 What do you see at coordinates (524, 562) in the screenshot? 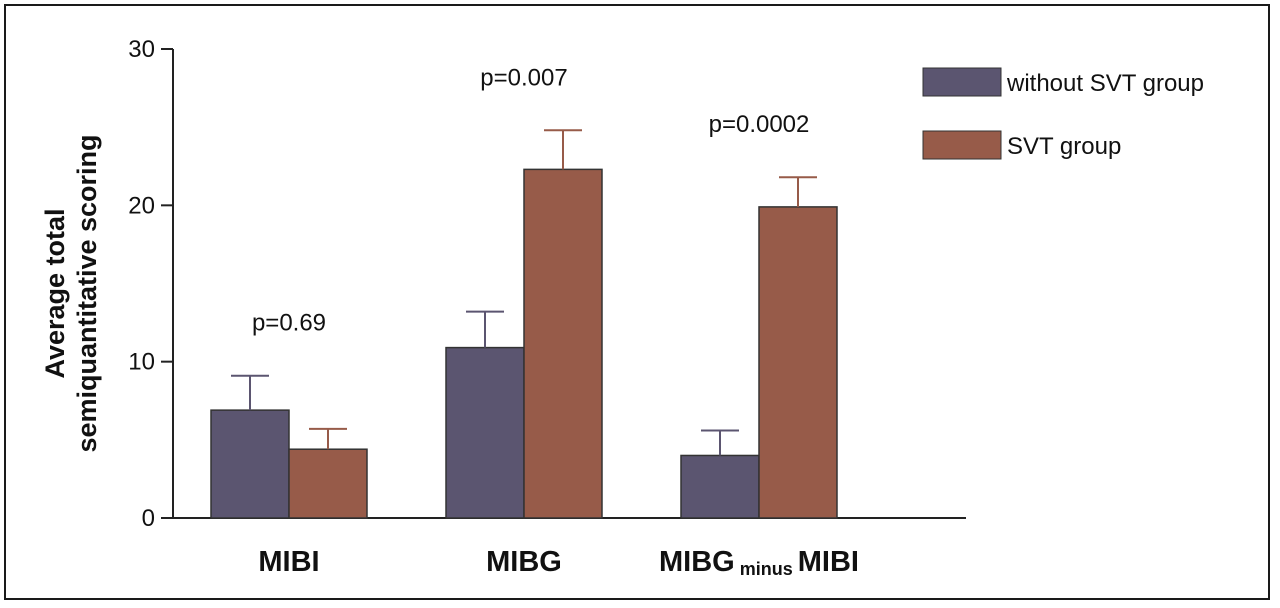
I see `x-category-label: MIBG` at bounding box center [524, 562].